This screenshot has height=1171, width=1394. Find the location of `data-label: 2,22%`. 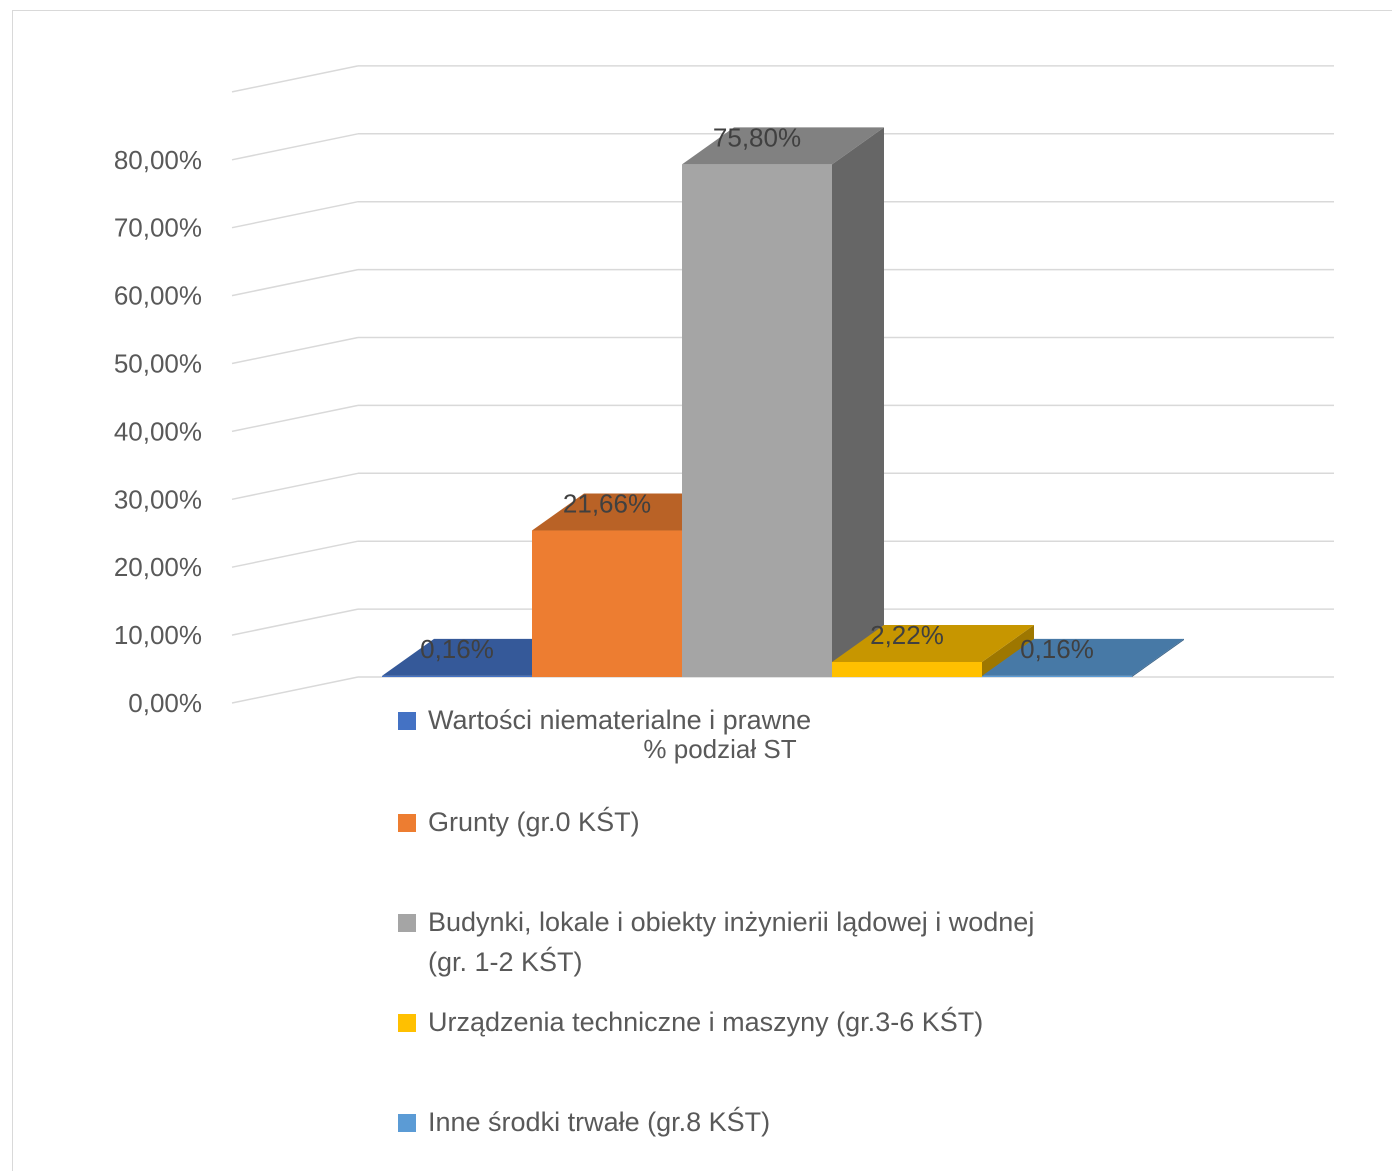

data-label: 2,22% is located at coordinates (907, 635).